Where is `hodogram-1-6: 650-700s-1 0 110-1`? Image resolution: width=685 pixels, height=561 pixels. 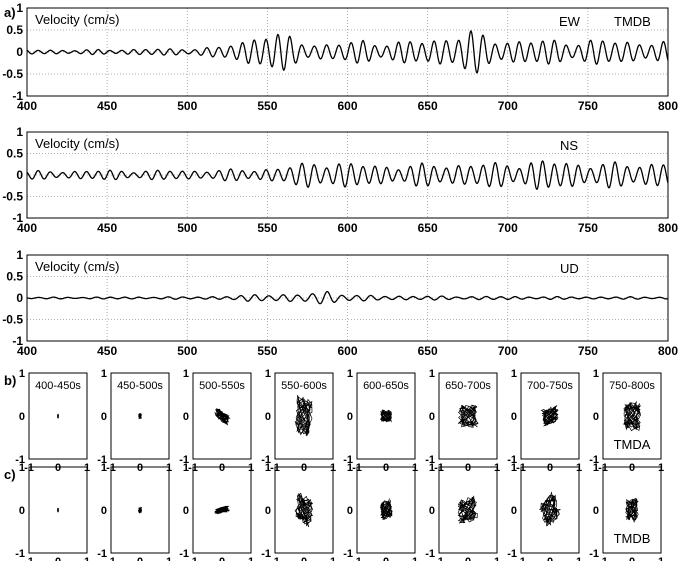
hodogram-1-6: 650-700s-1 0 110-1 is located at coordinates (462, 421).